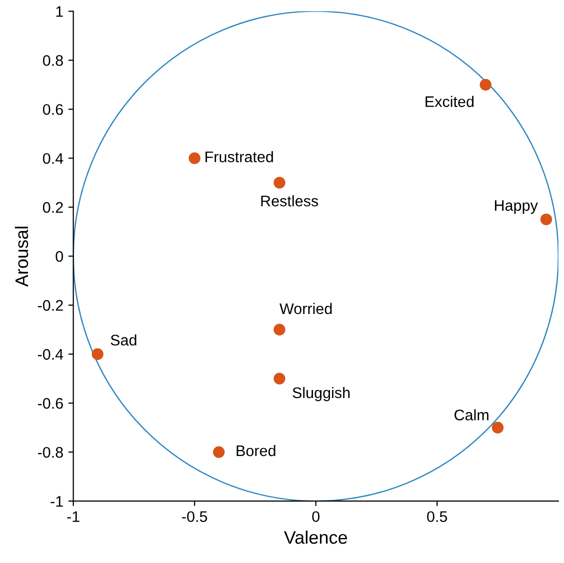  Describe the element at coordinates (59, 11) in the screenshot. I see `y-tick-label: 1` at that location.